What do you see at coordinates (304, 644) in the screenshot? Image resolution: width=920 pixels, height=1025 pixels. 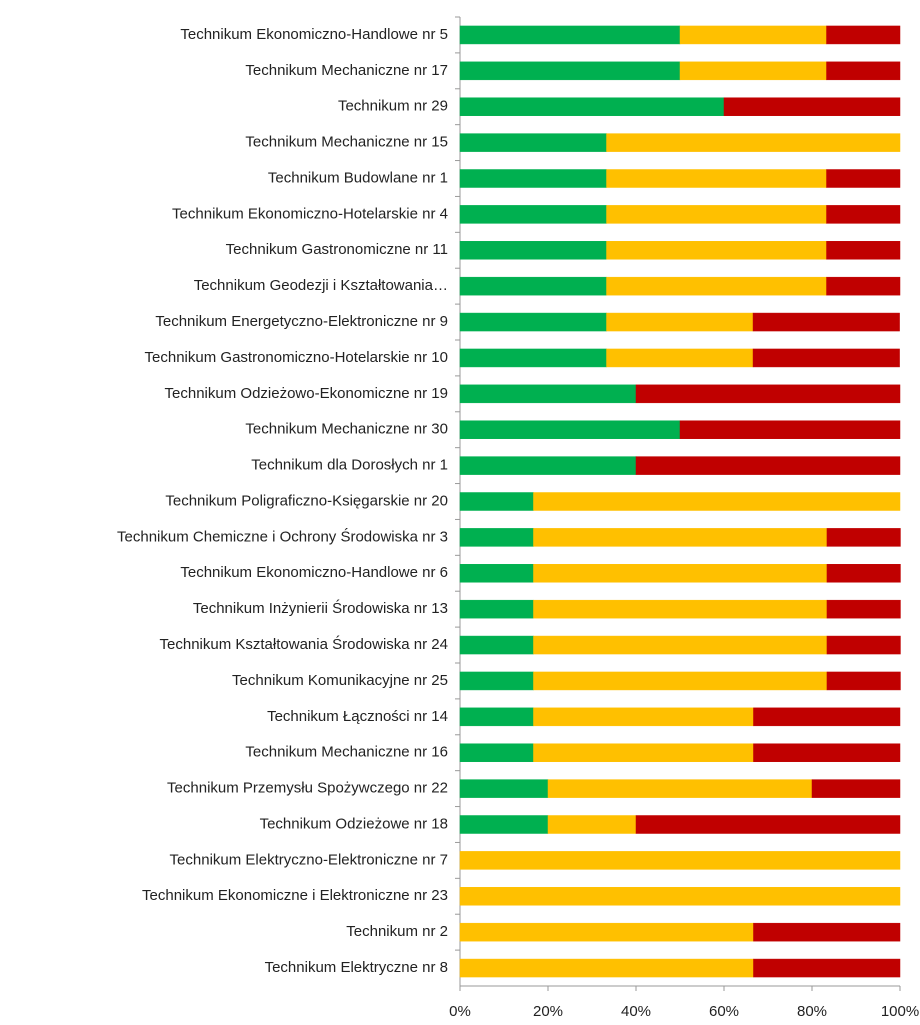 I see `y-tick-label: Technikum Kształtowania Środowiska nr 24` at bounding box center [304, 644].